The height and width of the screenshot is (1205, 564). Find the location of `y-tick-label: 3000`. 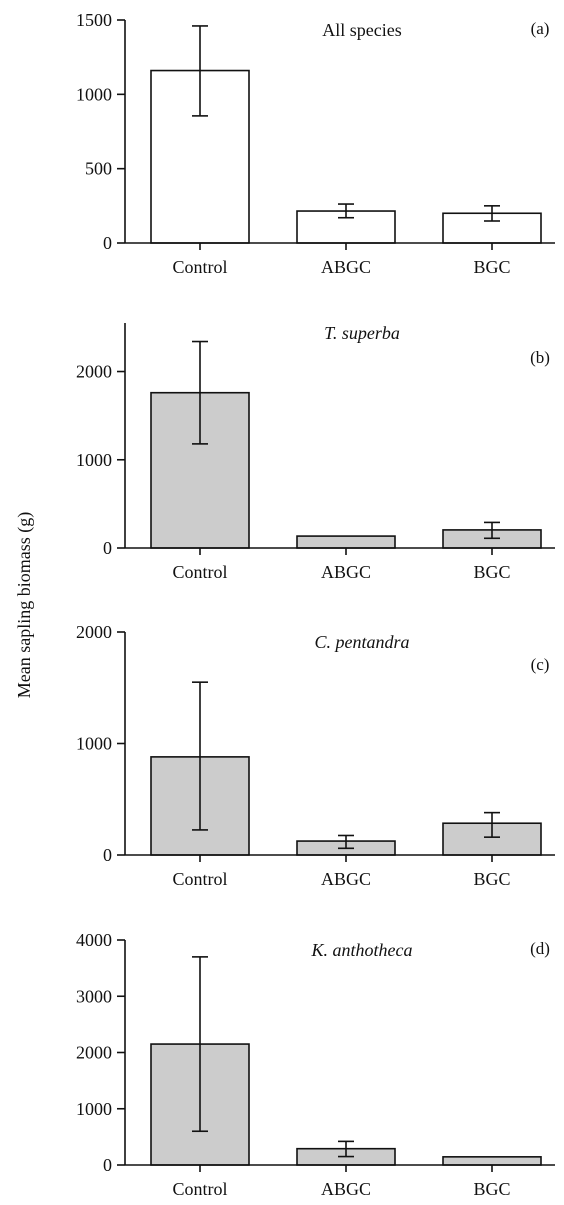

y-tick-label: 3000 is located at coordinates (94, 996).